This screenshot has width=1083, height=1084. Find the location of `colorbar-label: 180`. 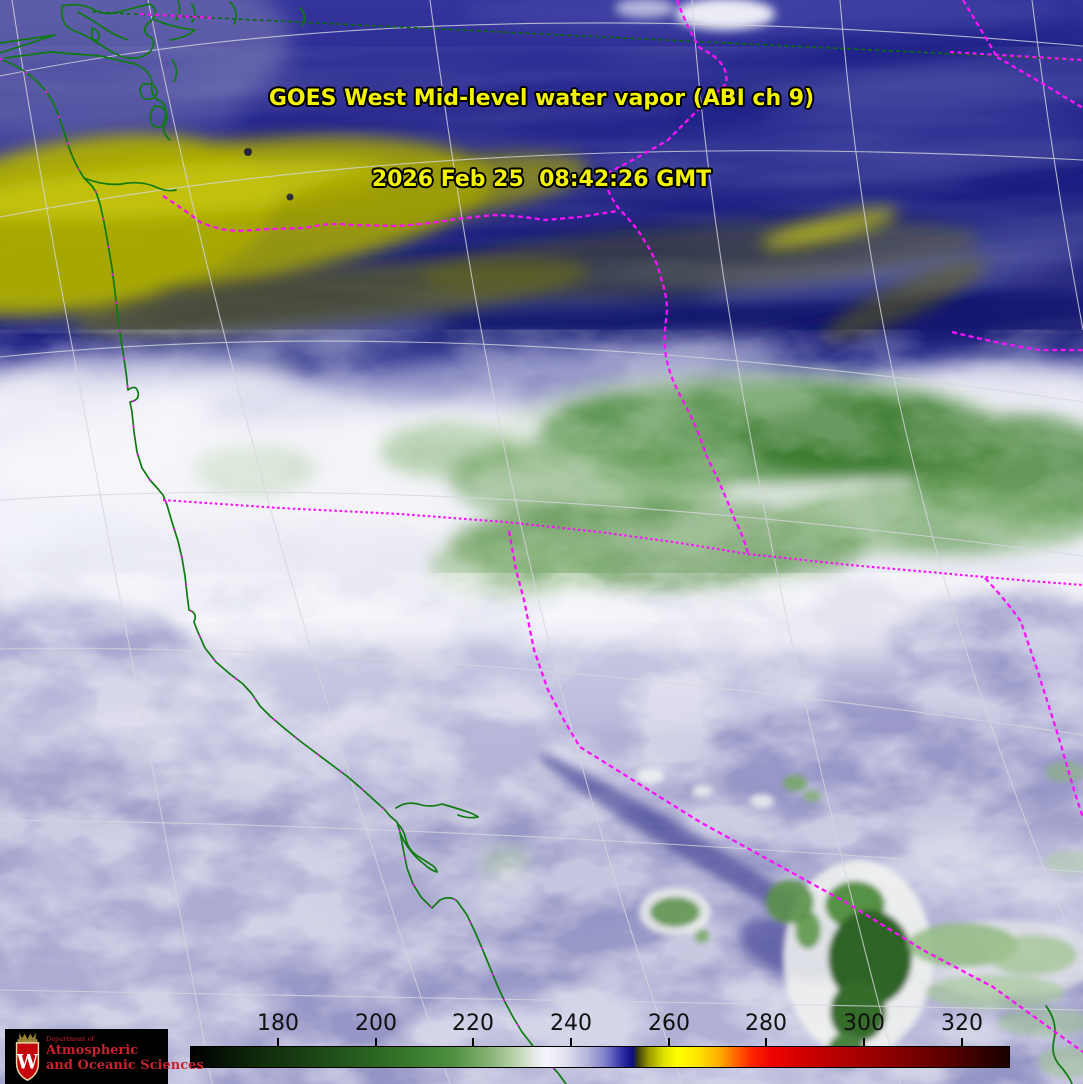

colorbar-label: 180 is located at coordinates (278, 1023).